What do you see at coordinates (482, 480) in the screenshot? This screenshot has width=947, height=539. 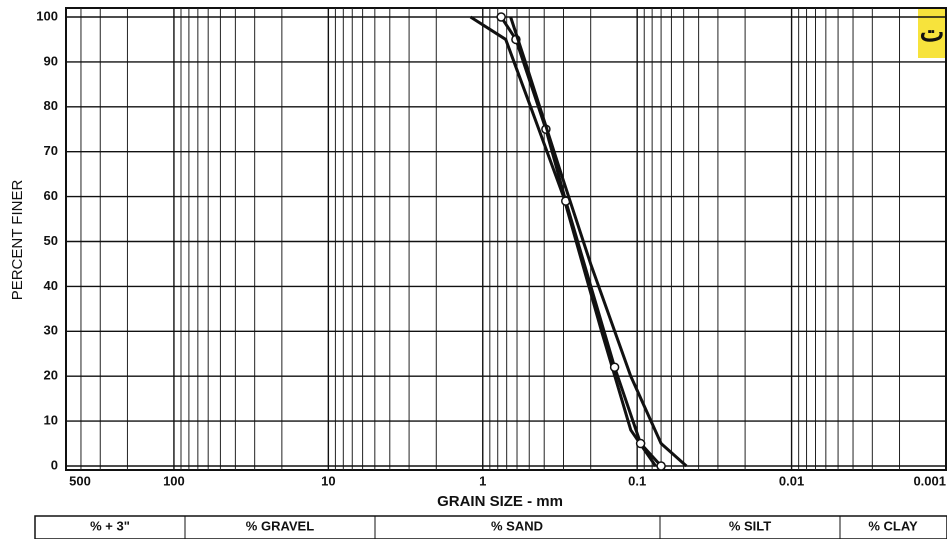 I see `x-tick-label: 1` at bounding box center [482, 480].